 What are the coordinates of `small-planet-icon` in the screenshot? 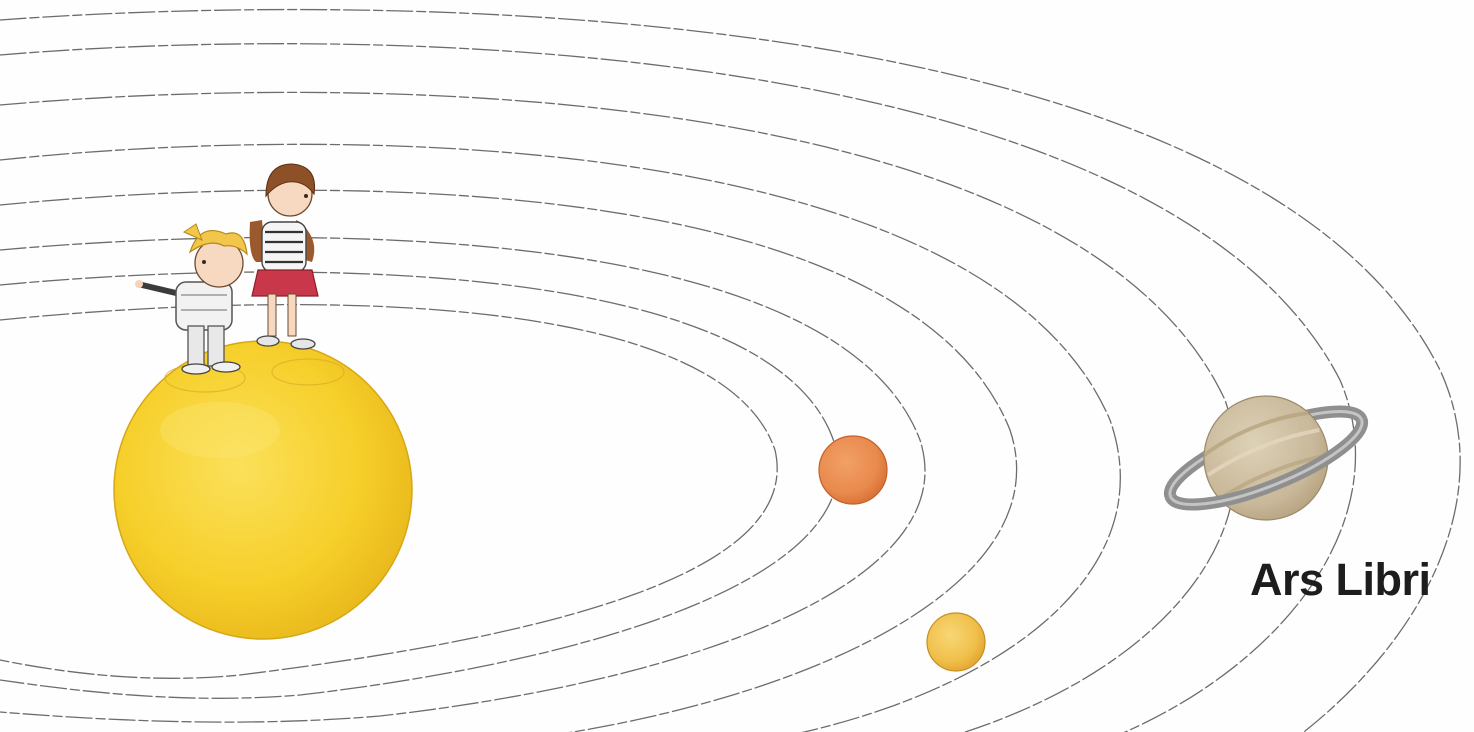 It's located at (956, 642).